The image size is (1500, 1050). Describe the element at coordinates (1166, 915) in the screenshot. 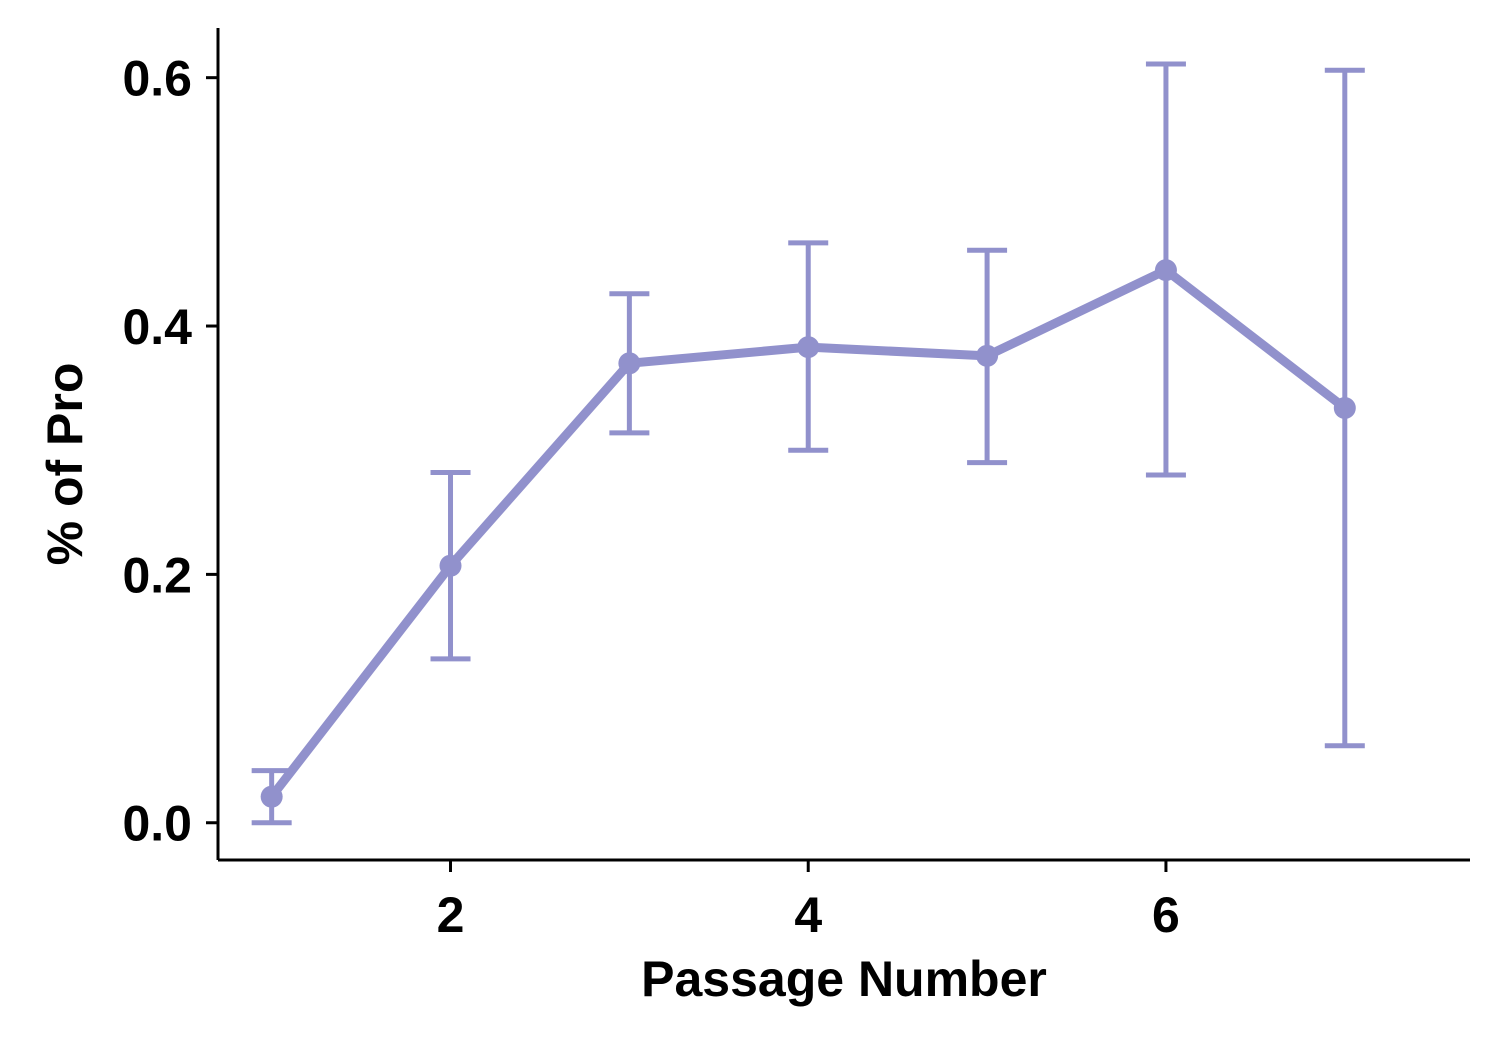

I see `x-tick-label: 6` at that location.